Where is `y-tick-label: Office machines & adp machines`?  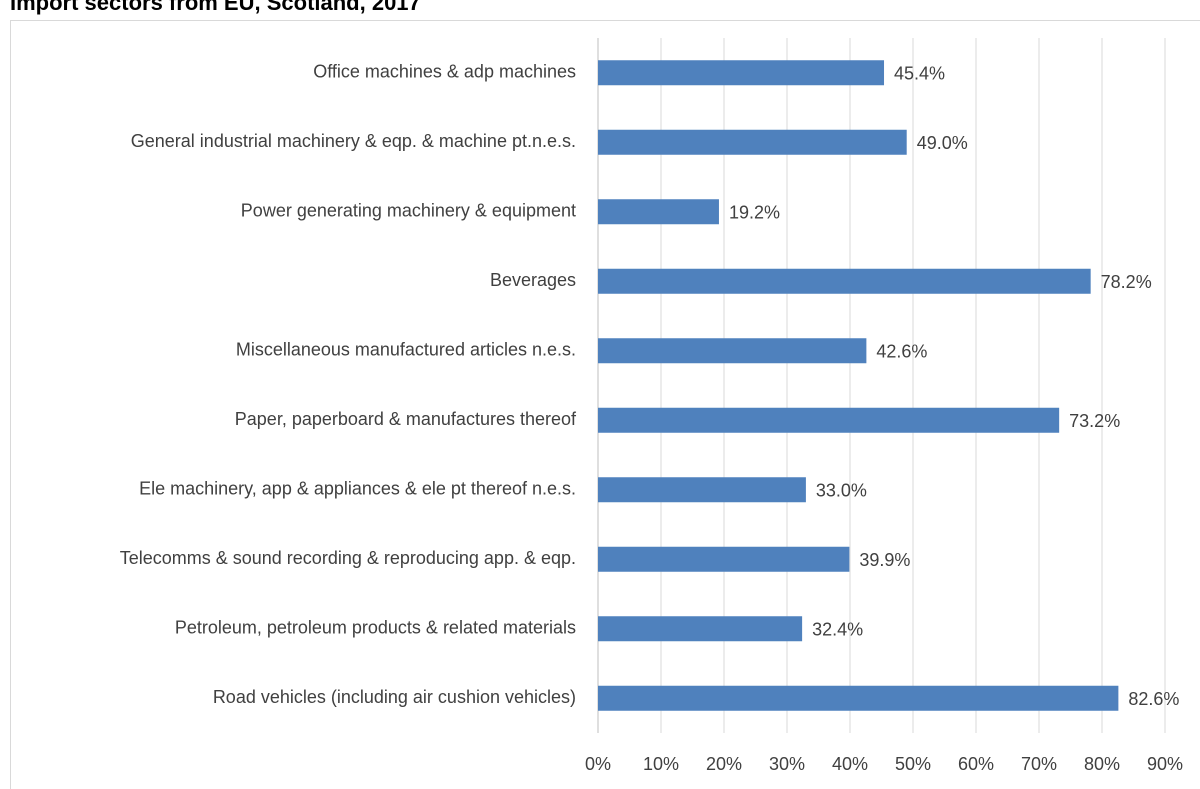
y-tick-label: Office machines & adp machines is located at coordinates (444, 72).